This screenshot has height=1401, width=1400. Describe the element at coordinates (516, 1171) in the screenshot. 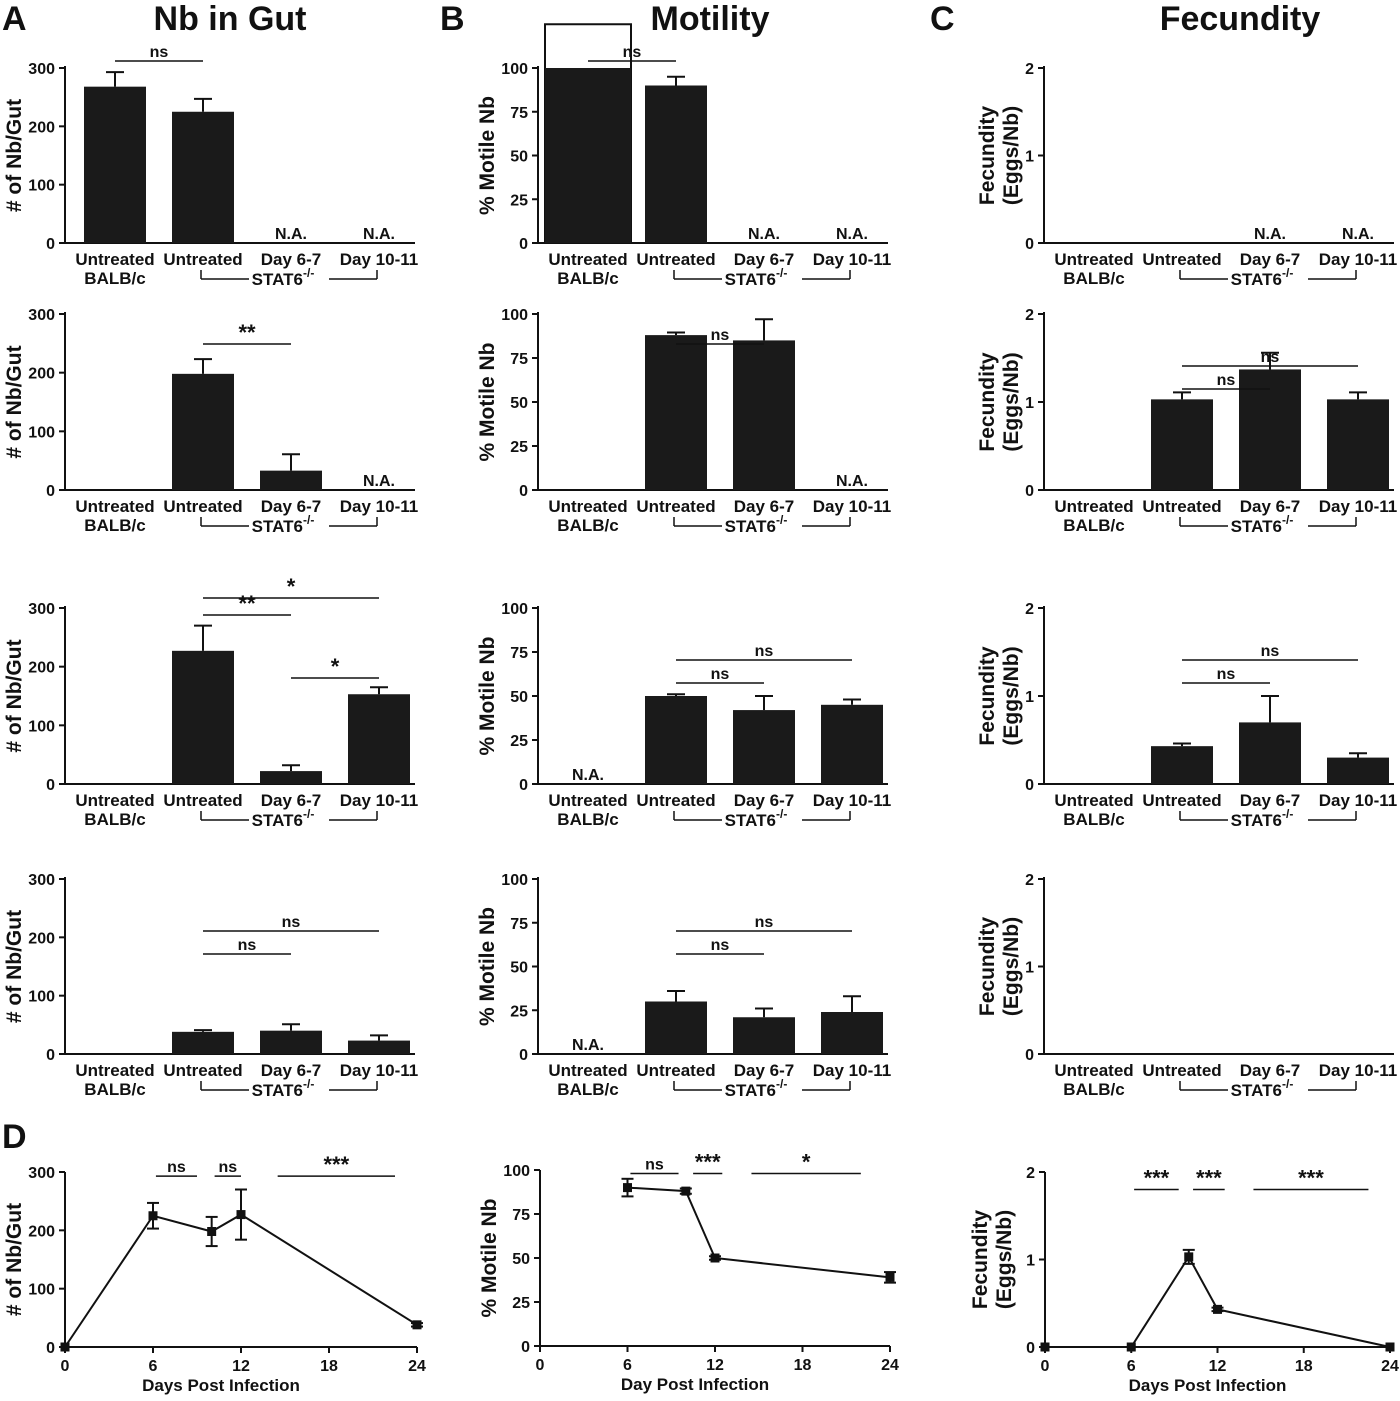

I see `y-tick-label: 100` at that location.